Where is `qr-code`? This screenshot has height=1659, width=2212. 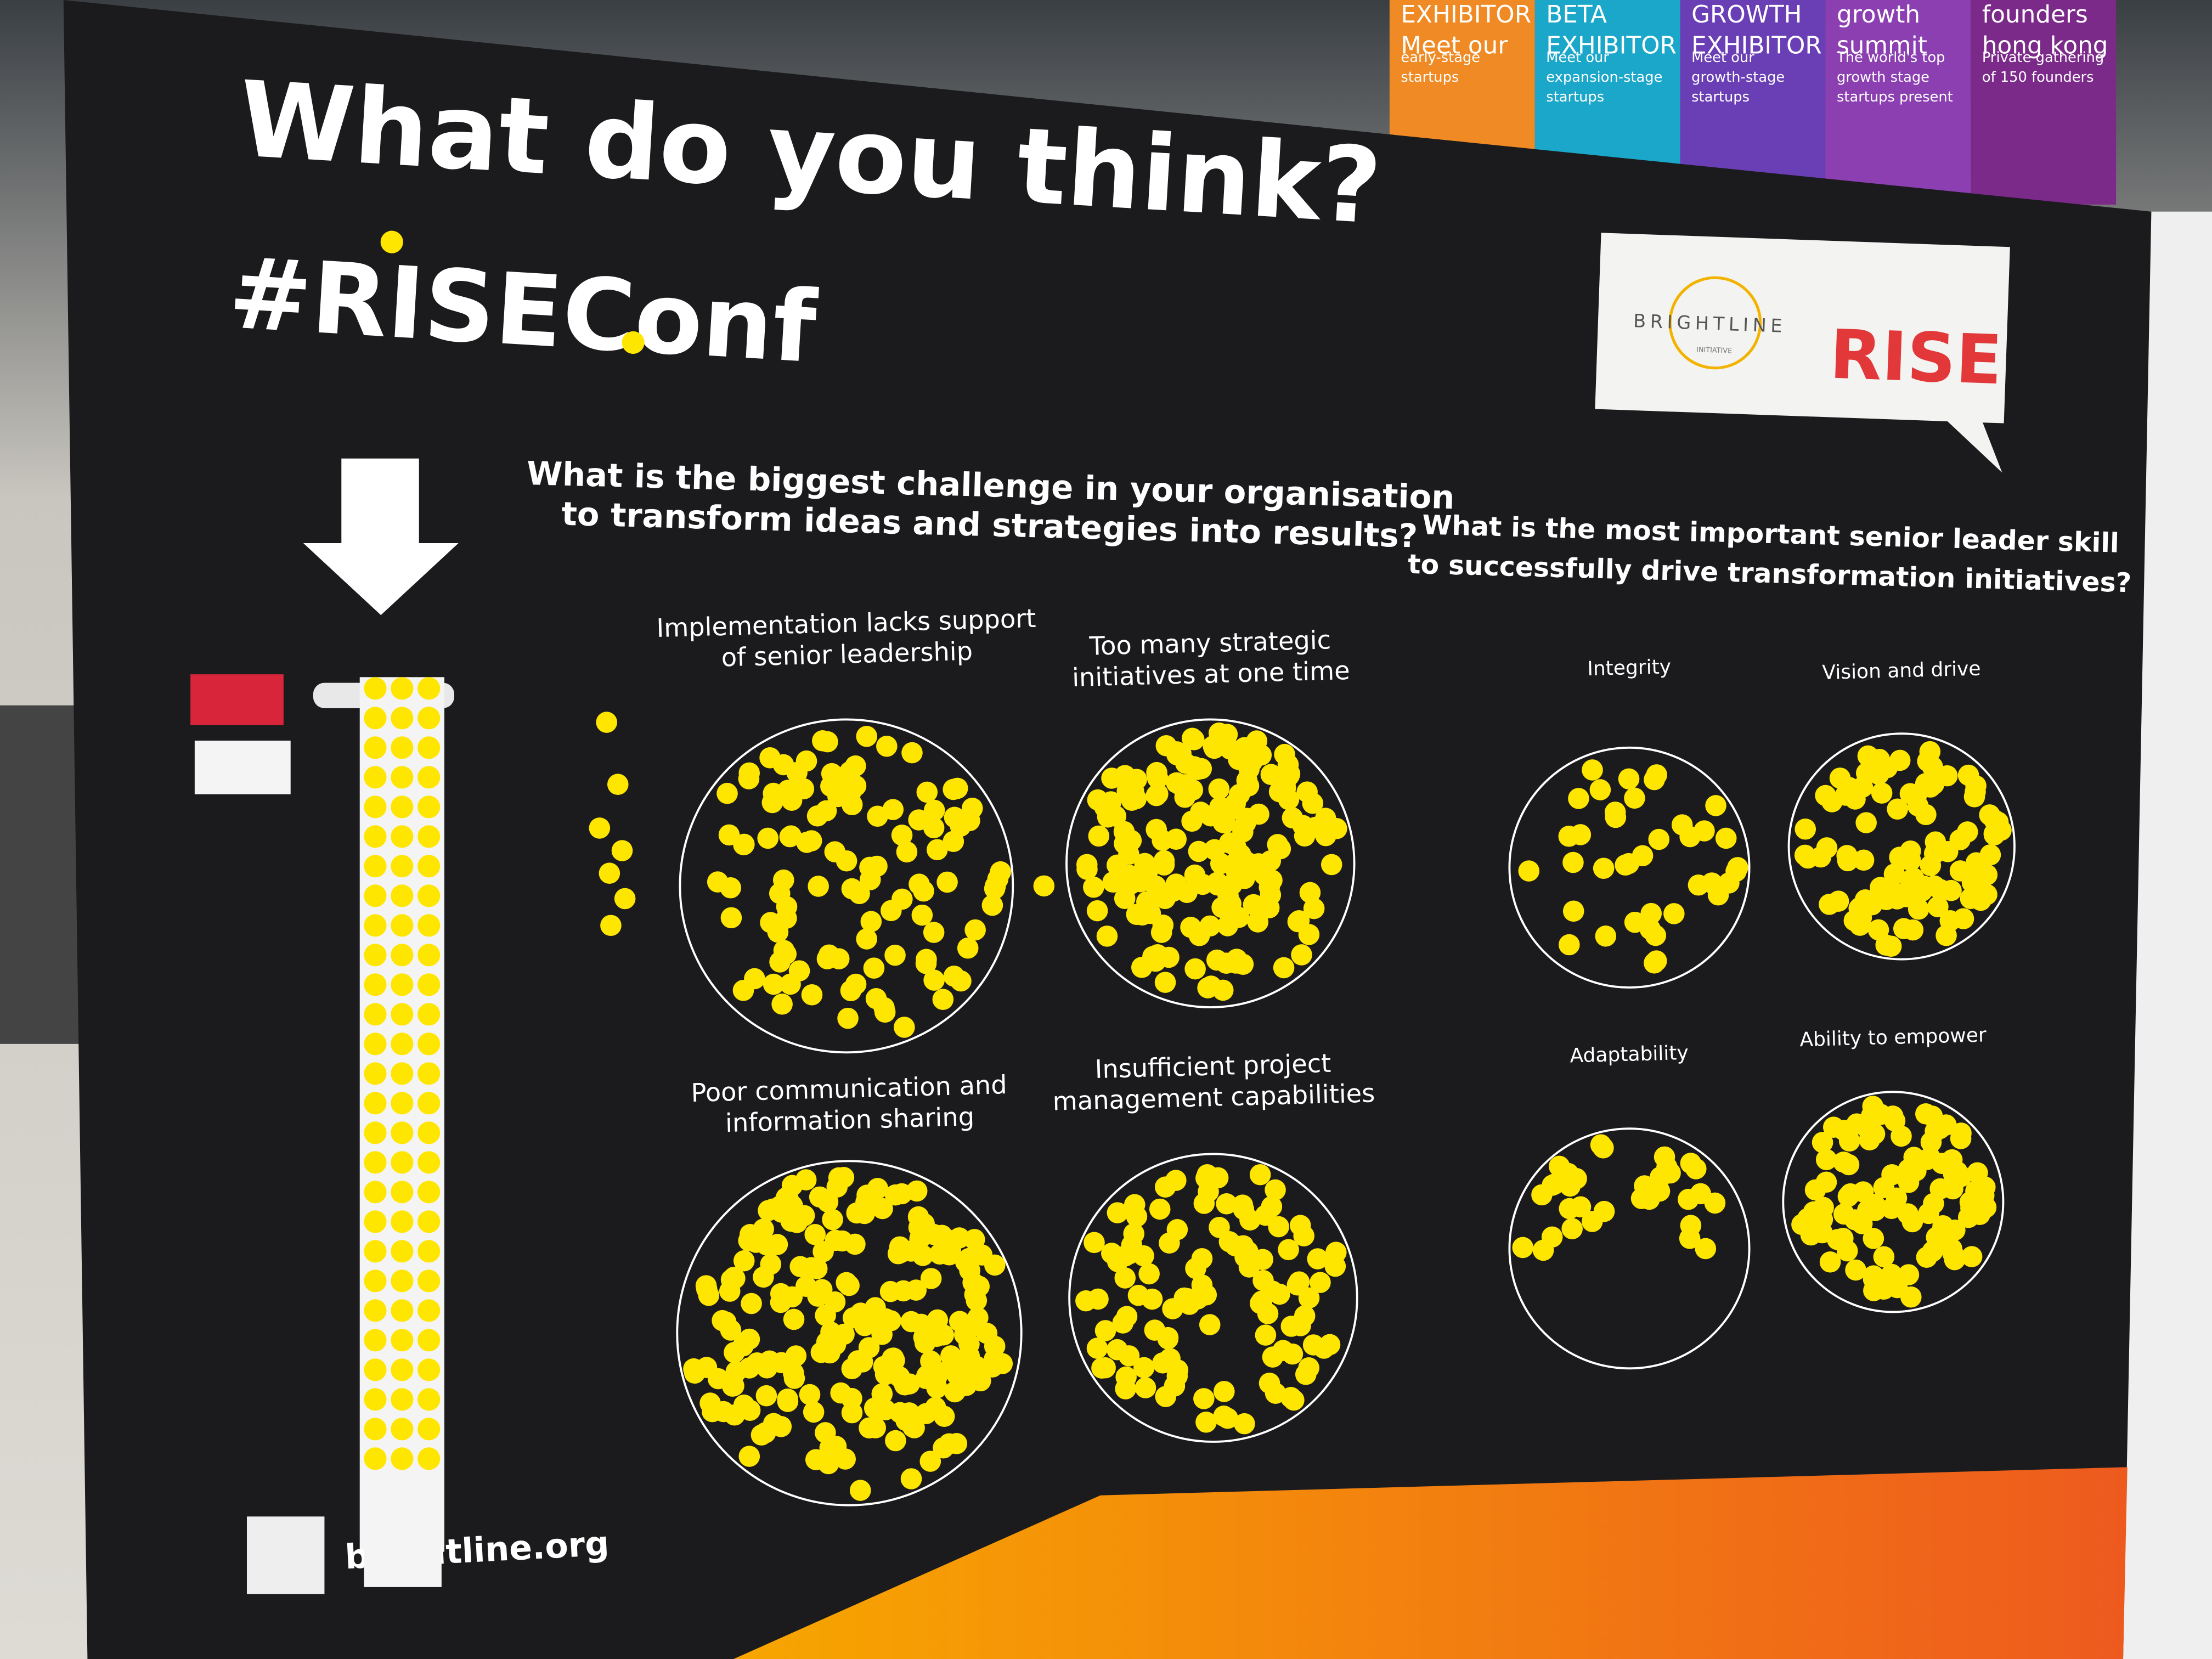 qr-code is located at coordinates (286, 1555).